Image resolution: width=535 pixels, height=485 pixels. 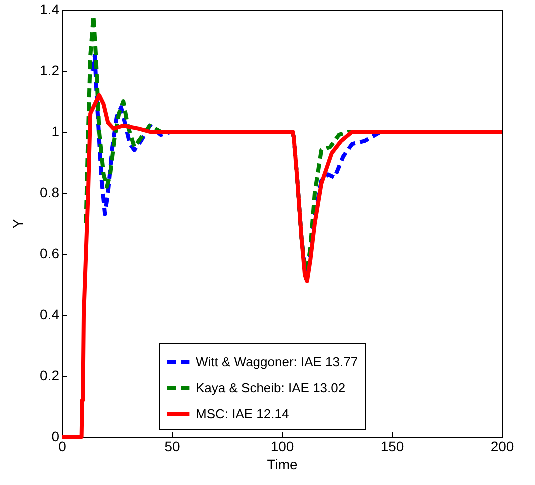 I want to click on x-tick-label: 50, so click(x=172, y=446).